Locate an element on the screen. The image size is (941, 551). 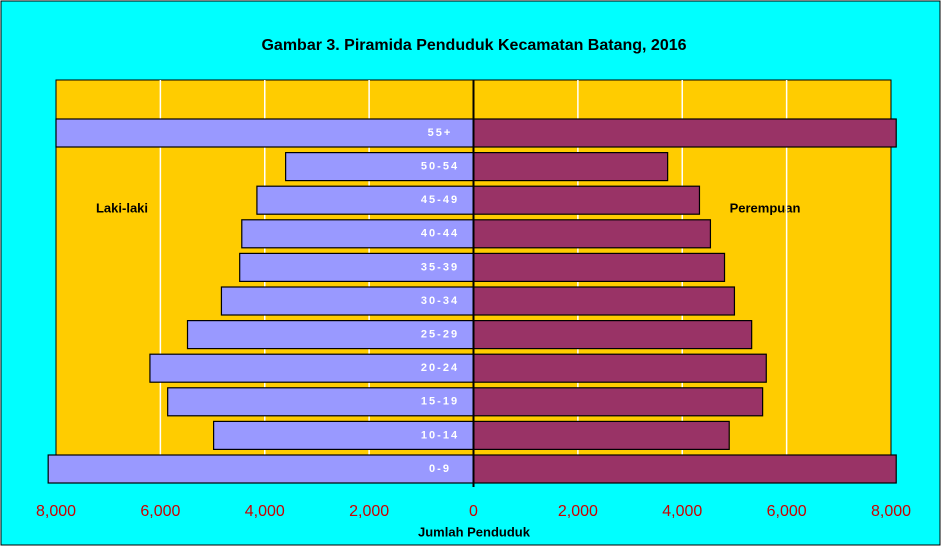
category-label: 55+ is located at coordinates (440, 133).